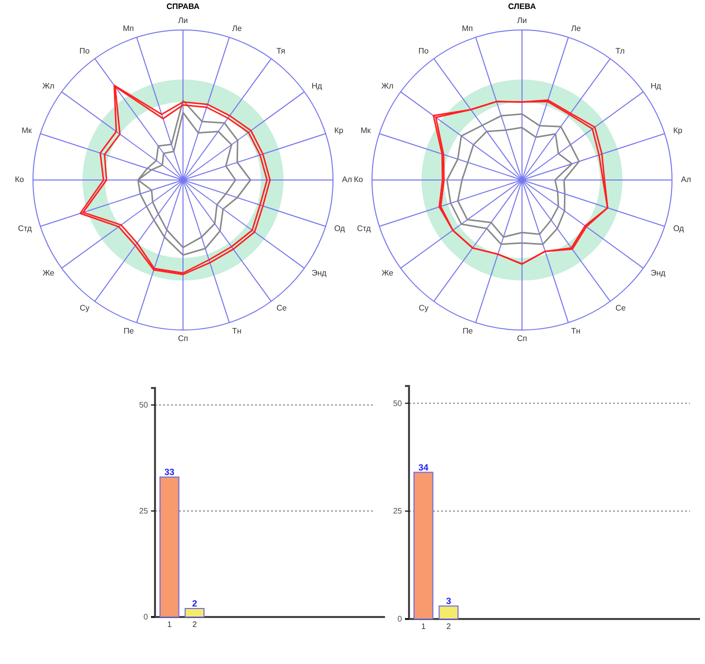  What do you see at coordinates (522, 6) in the screenshot?
I see `chart-title: СЛЕВА` at bounding box center [522, 6].